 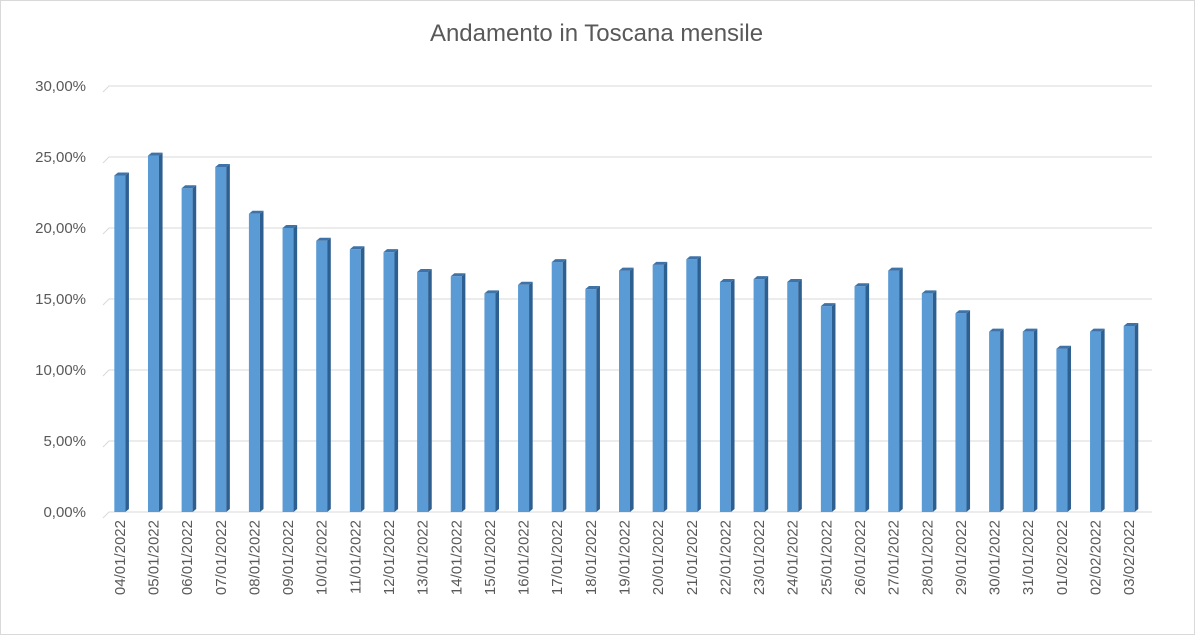 I want to click on x-tick-label: 09/01/2022, so click(x=288, y=557).